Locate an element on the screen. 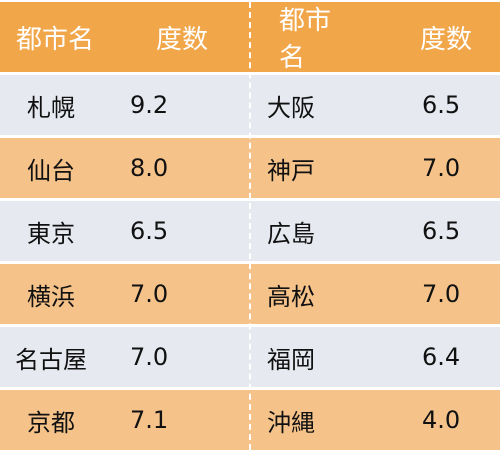 This screenshot has height=450, width=500. degree-left: 8.0 is located at coordinates (149, 168).